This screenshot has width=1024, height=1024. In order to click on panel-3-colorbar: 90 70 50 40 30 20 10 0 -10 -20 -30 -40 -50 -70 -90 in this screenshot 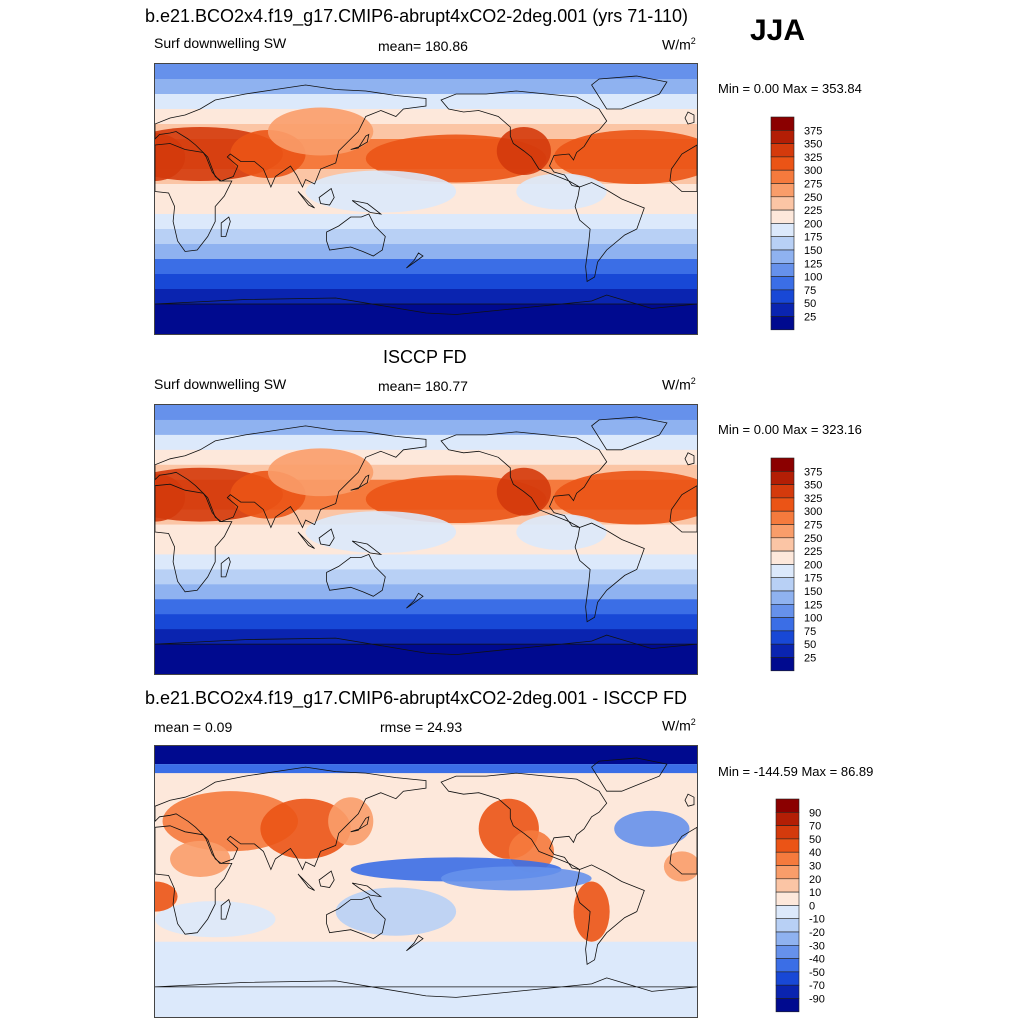, I will do `click(820, 908)`.